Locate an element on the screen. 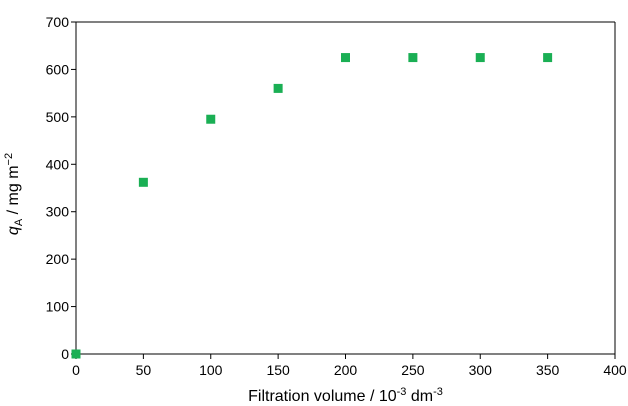 The width and height of the screenshot is (628, 406). x-tick-label: 0 is located at coordinates (76, 370).